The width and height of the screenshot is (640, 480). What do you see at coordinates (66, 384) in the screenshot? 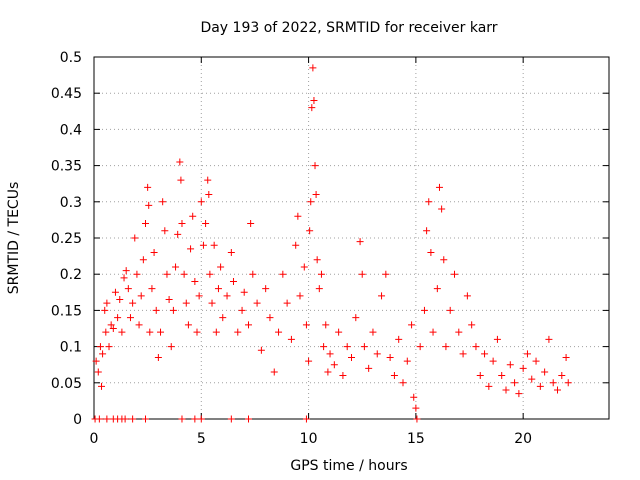
I see `y-tick-label: 0.05` at bounding box center [66, 384].